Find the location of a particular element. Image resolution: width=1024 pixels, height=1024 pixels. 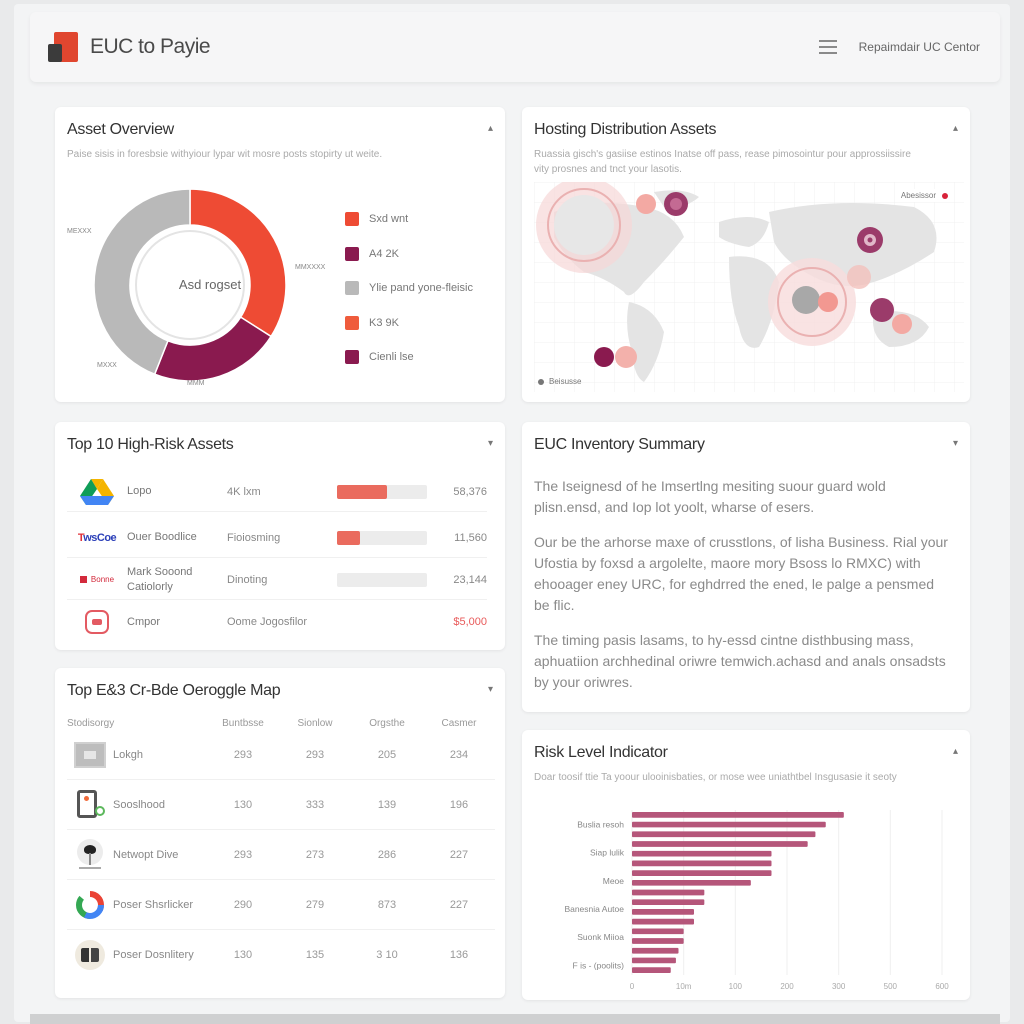

cell-value: 130 is located at coordinates (243, 804).